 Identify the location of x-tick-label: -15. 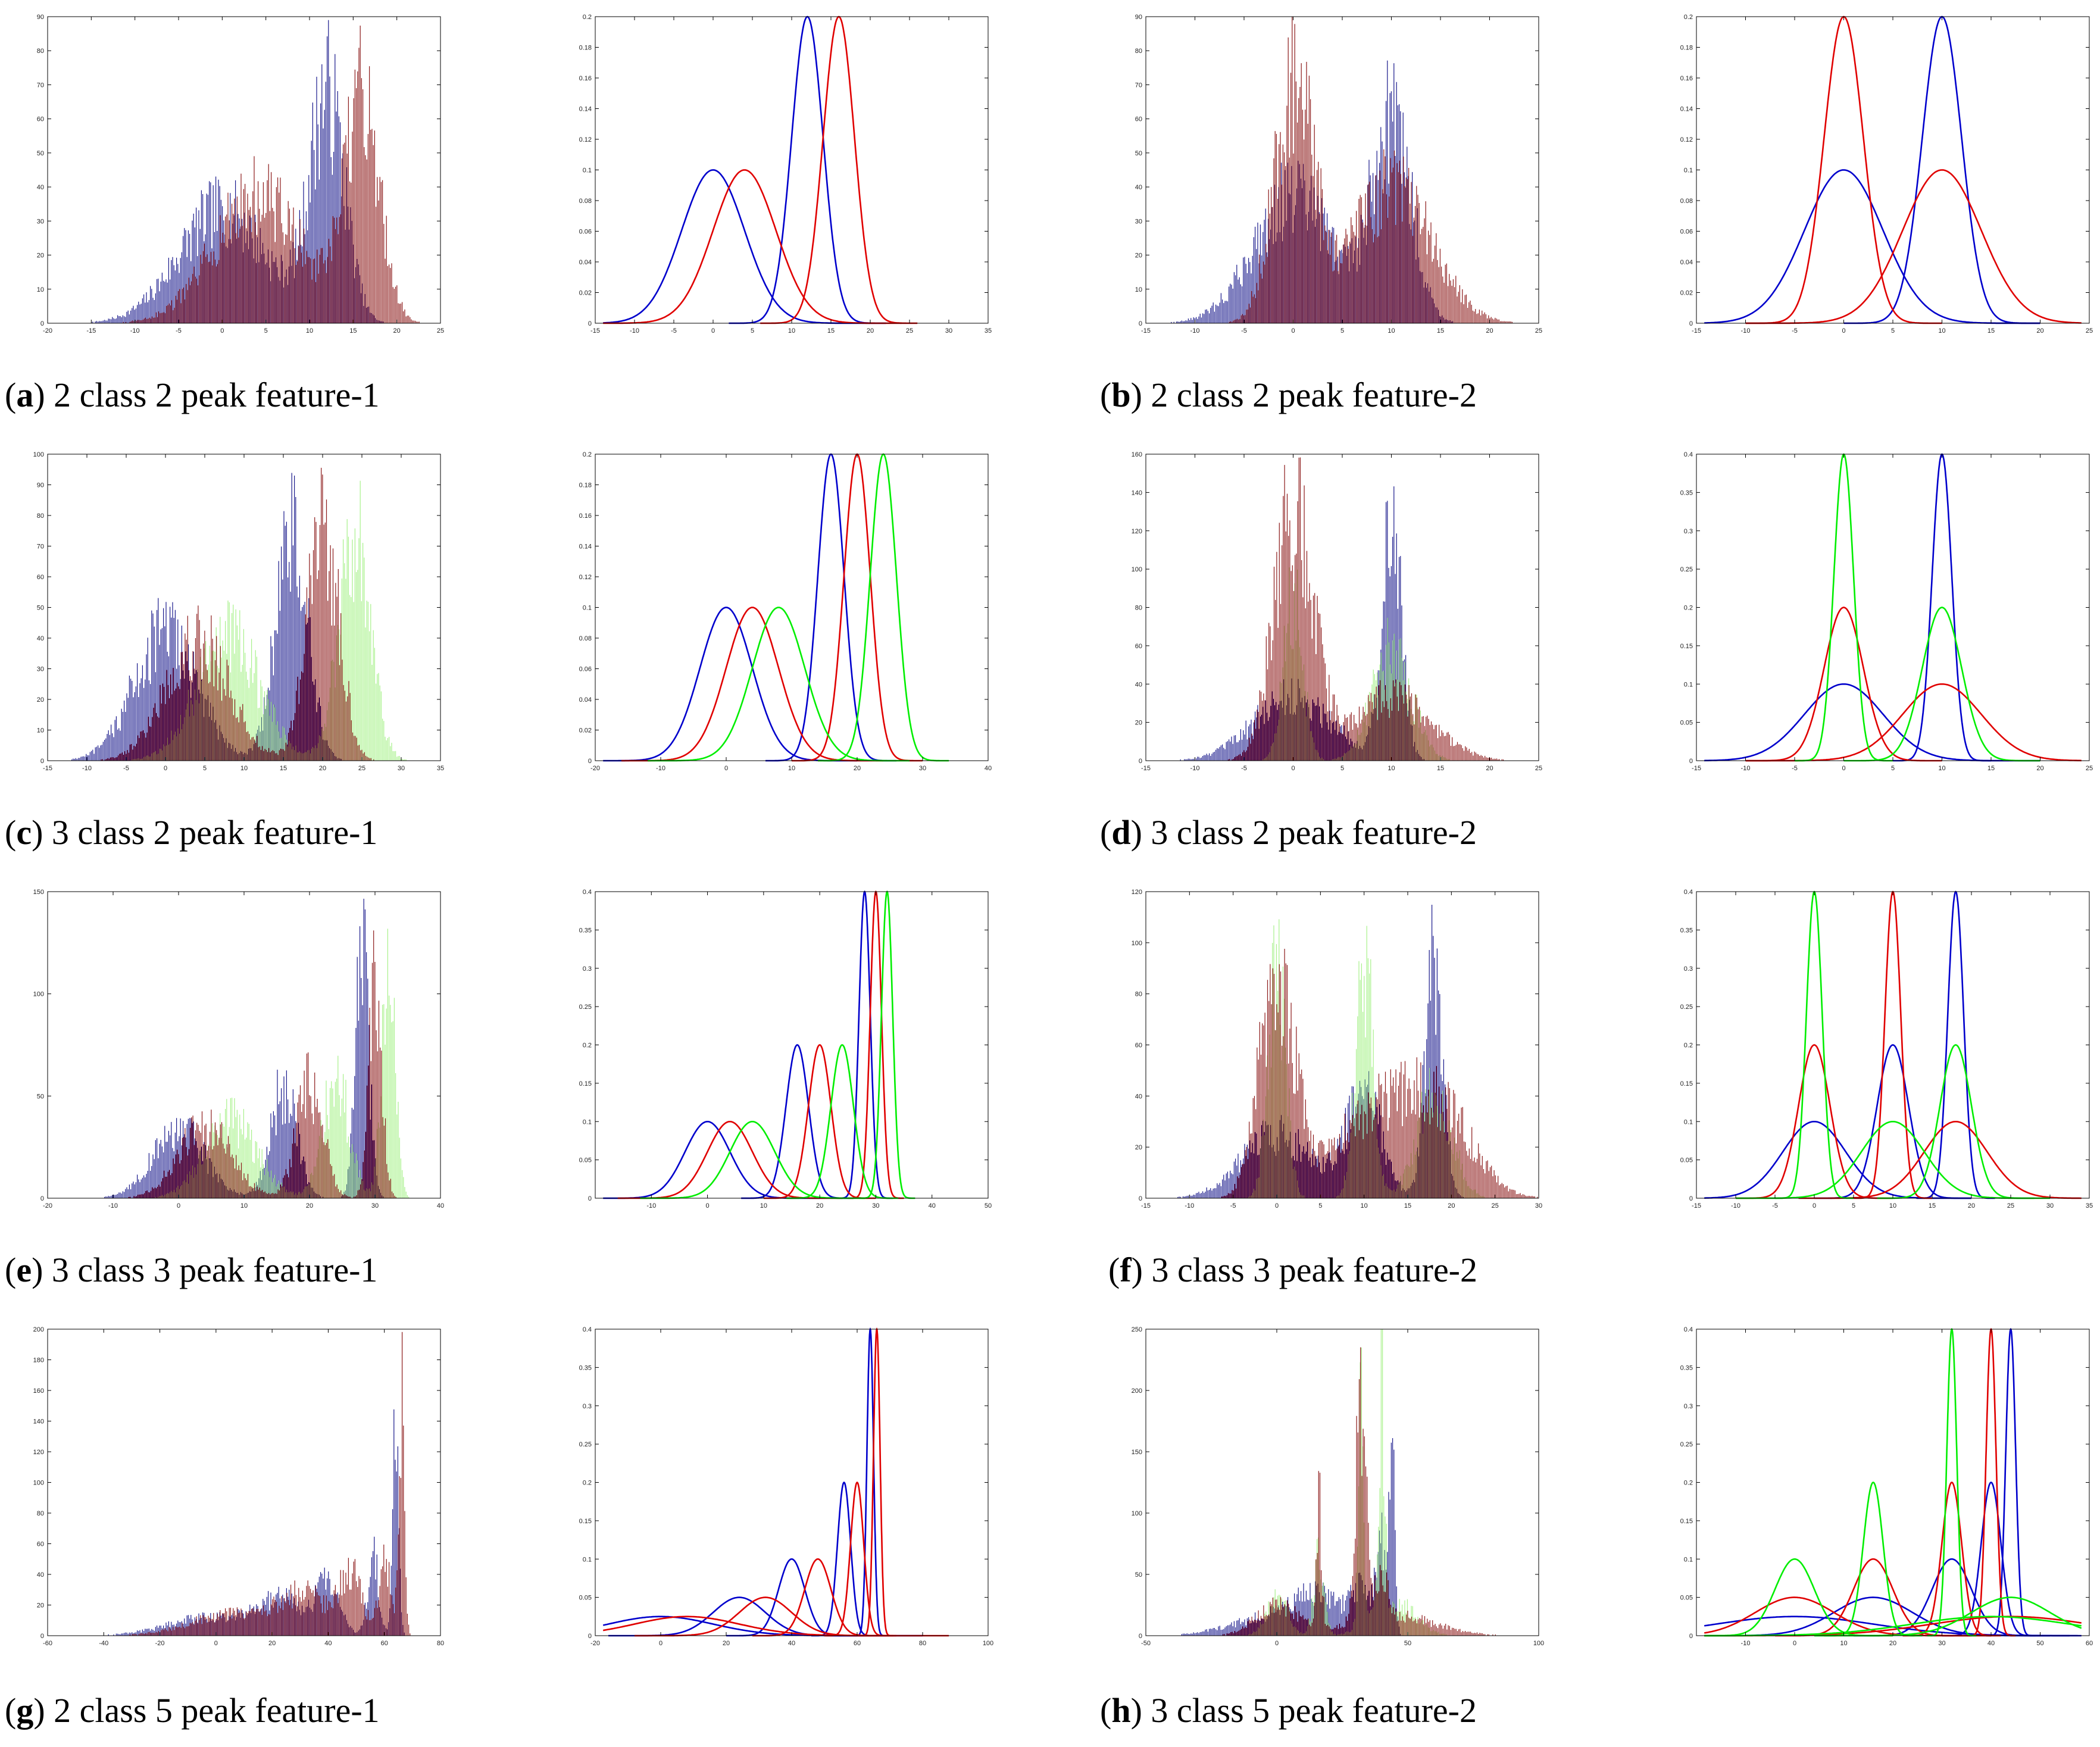
(595, 331).